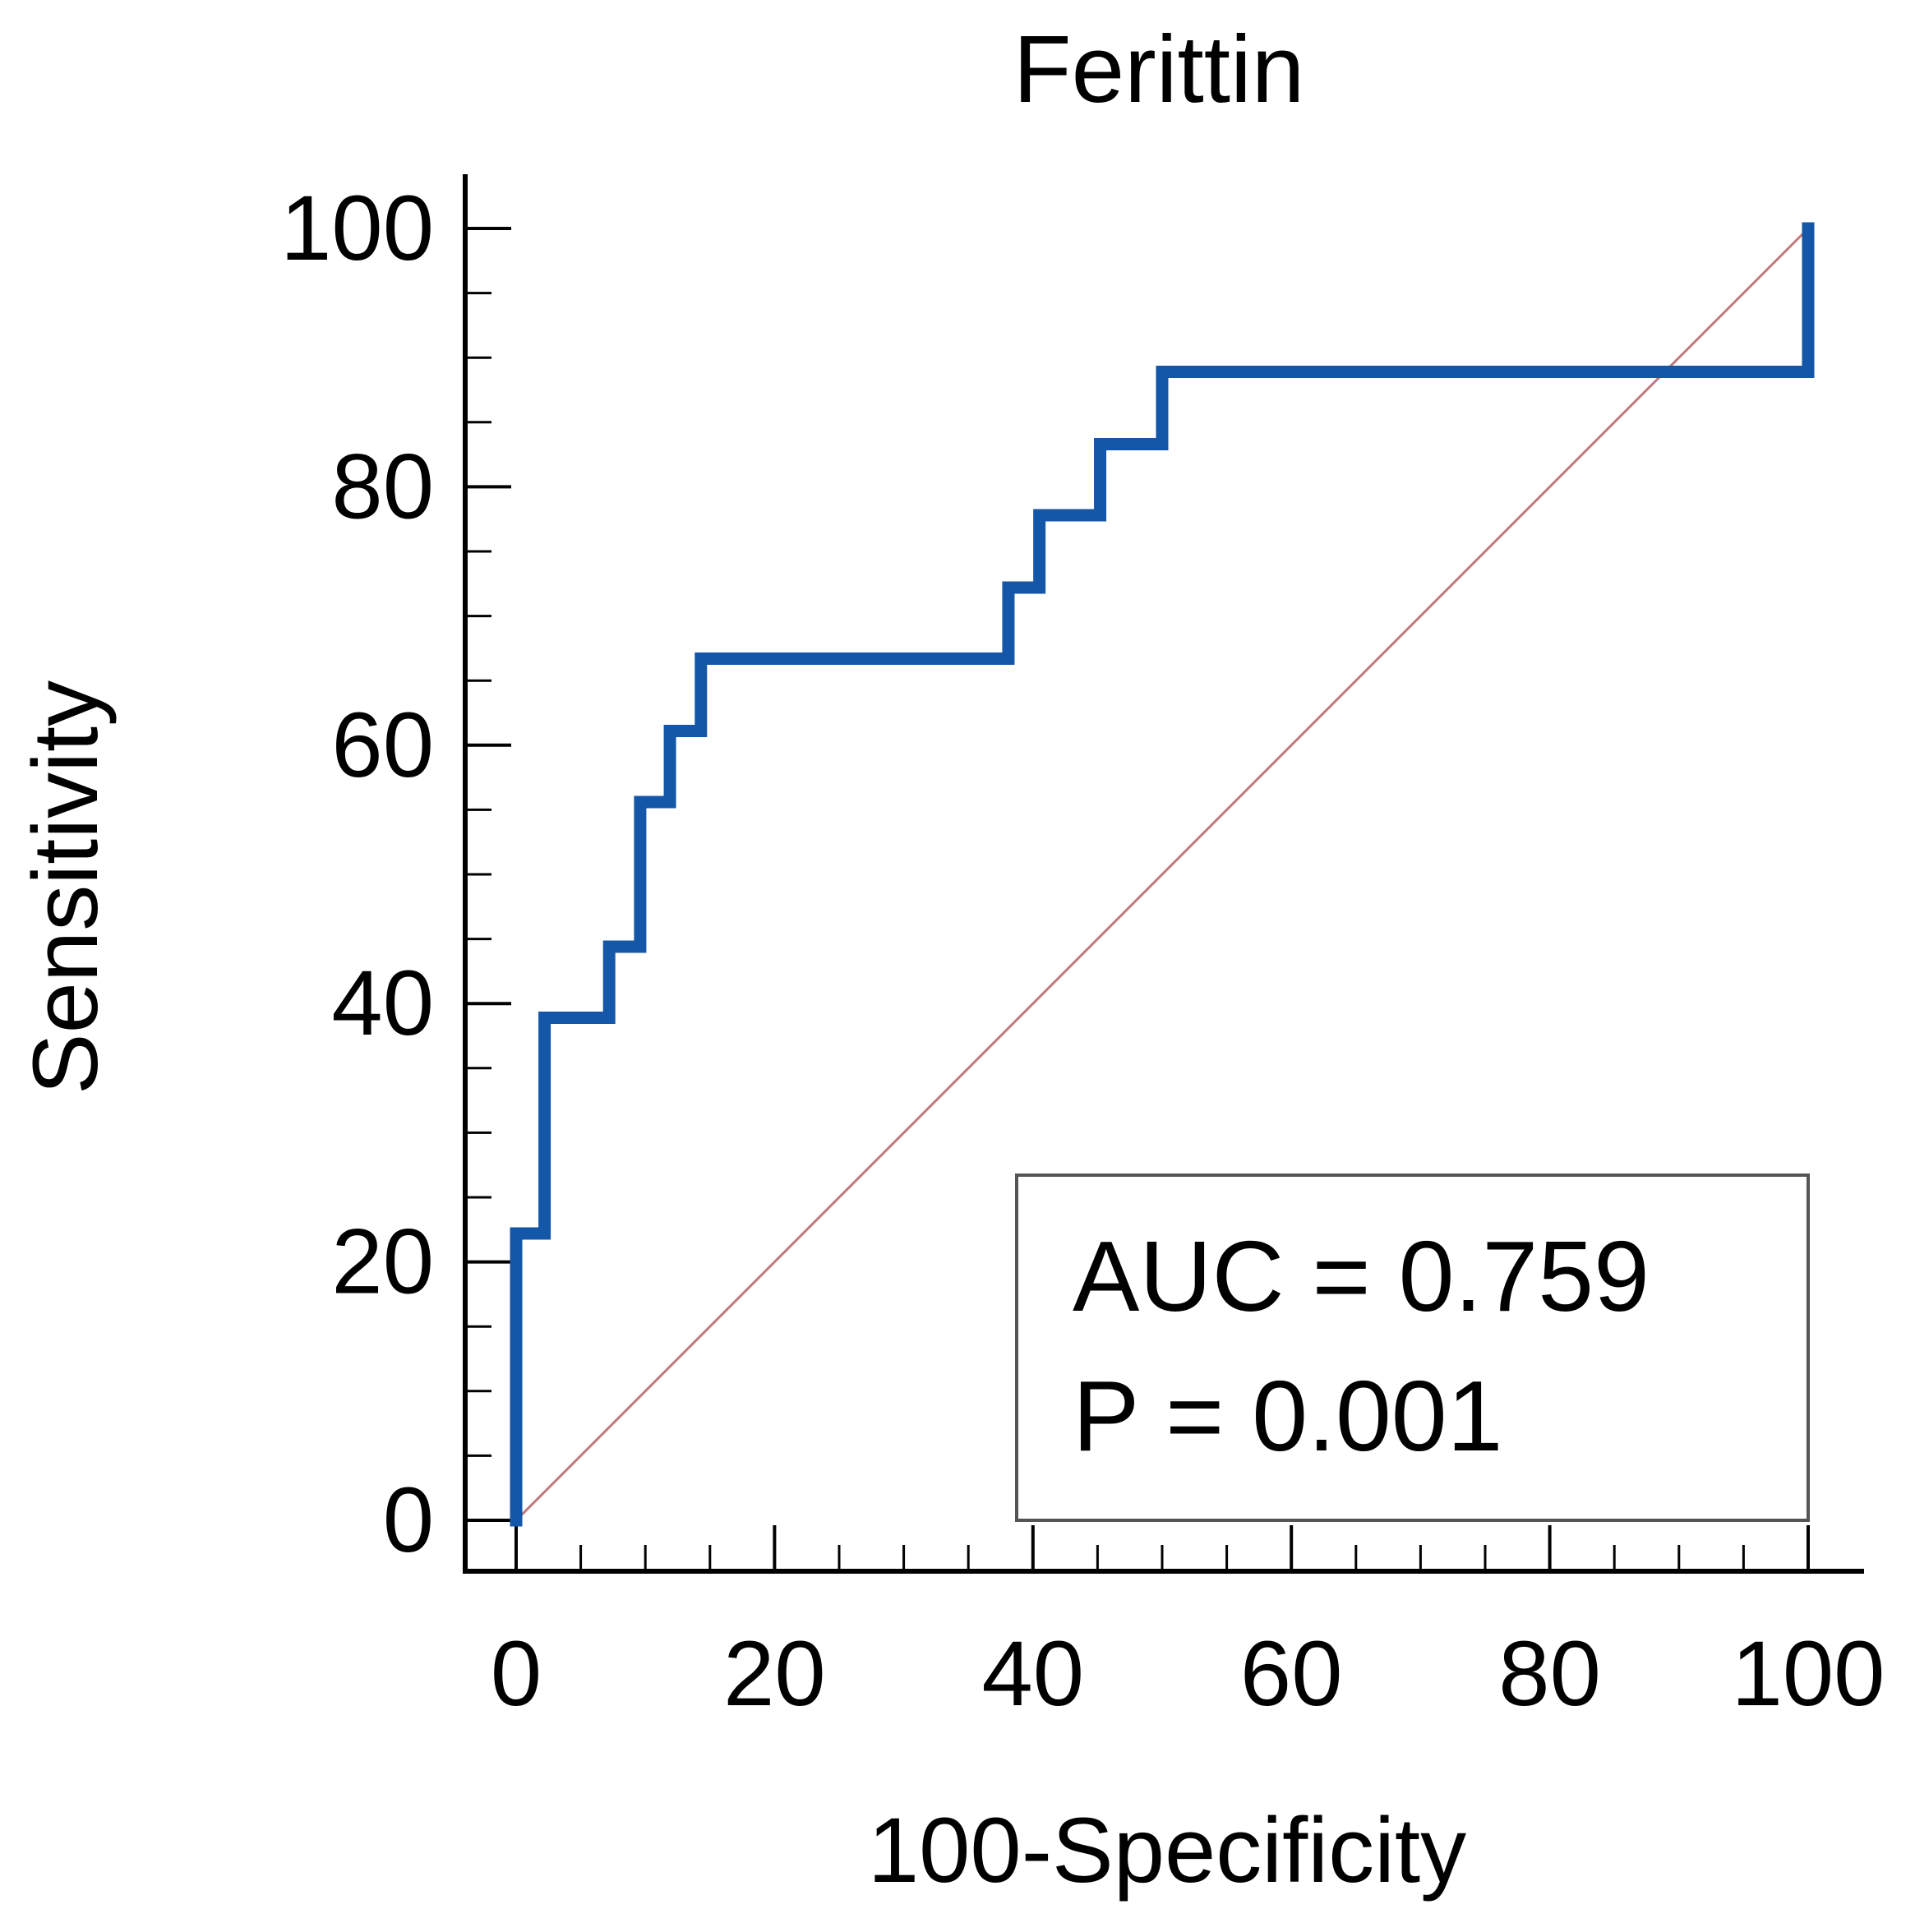 The image size is (1915, 1932). What do you see at coordinates (516, 1673) in the screenshot?
I see `x-tick-label: 0` at bounding box center [516, 1673].